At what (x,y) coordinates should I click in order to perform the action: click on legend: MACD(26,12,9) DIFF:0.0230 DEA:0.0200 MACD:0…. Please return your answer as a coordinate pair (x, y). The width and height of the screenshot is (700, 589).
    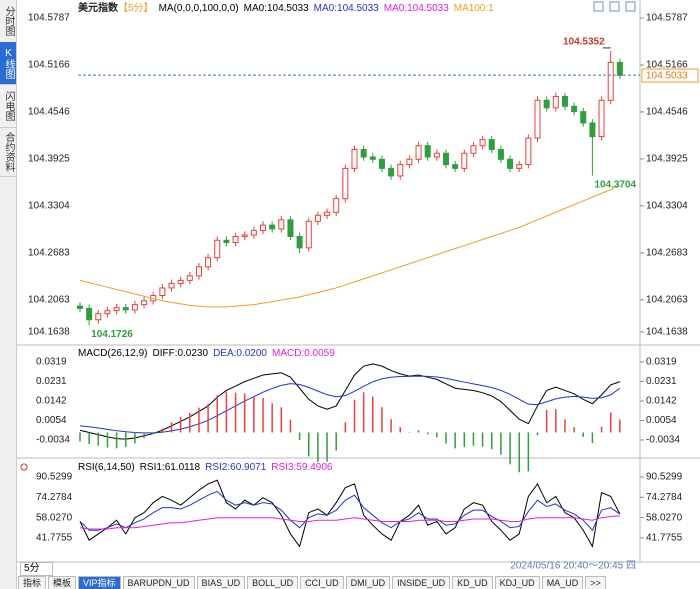
    Looking at the image, I should click on (206, 353).